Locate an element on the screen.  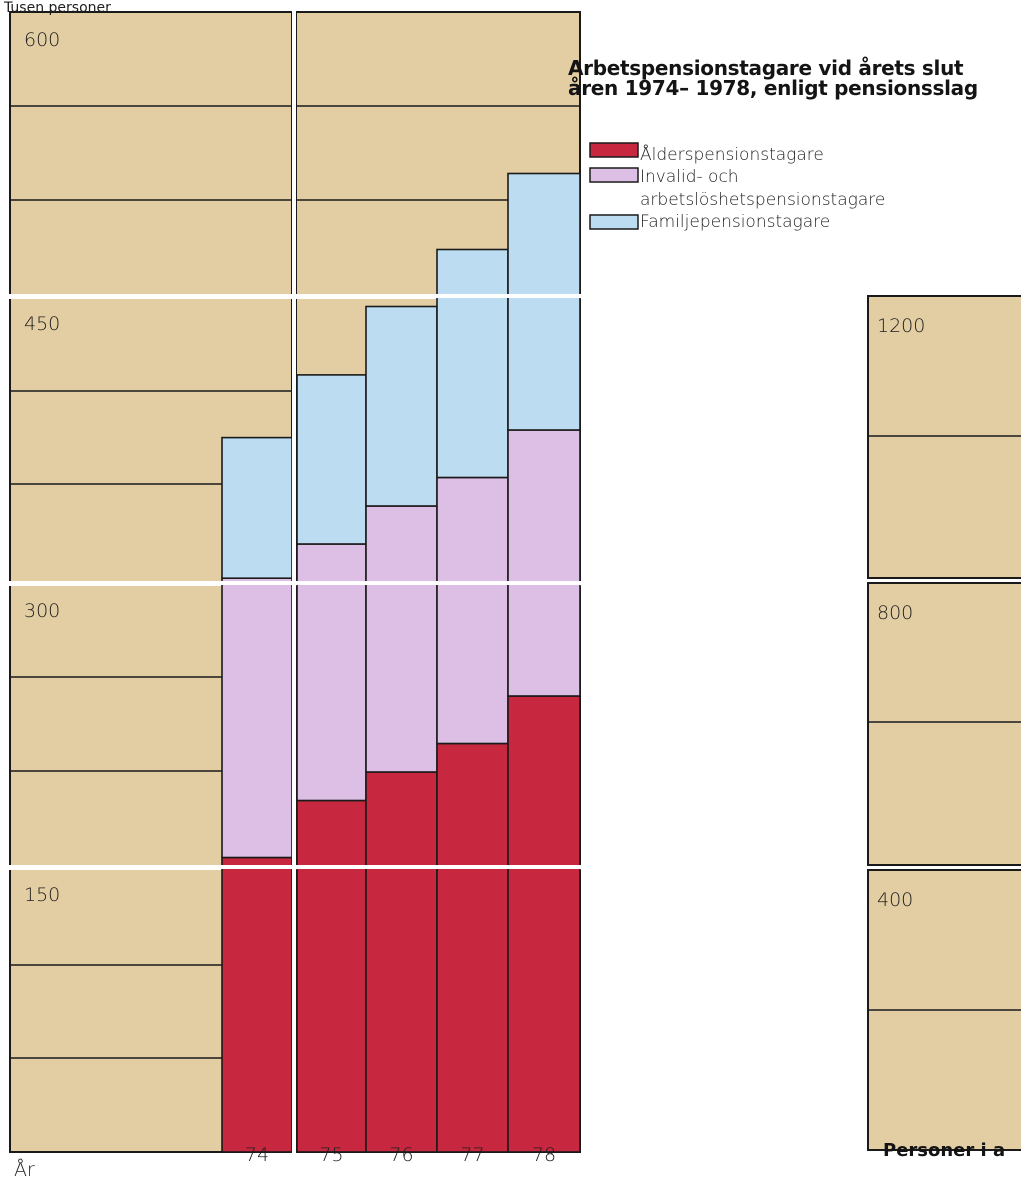
y-tick-label: 450 is located at coordinates (42, 324).